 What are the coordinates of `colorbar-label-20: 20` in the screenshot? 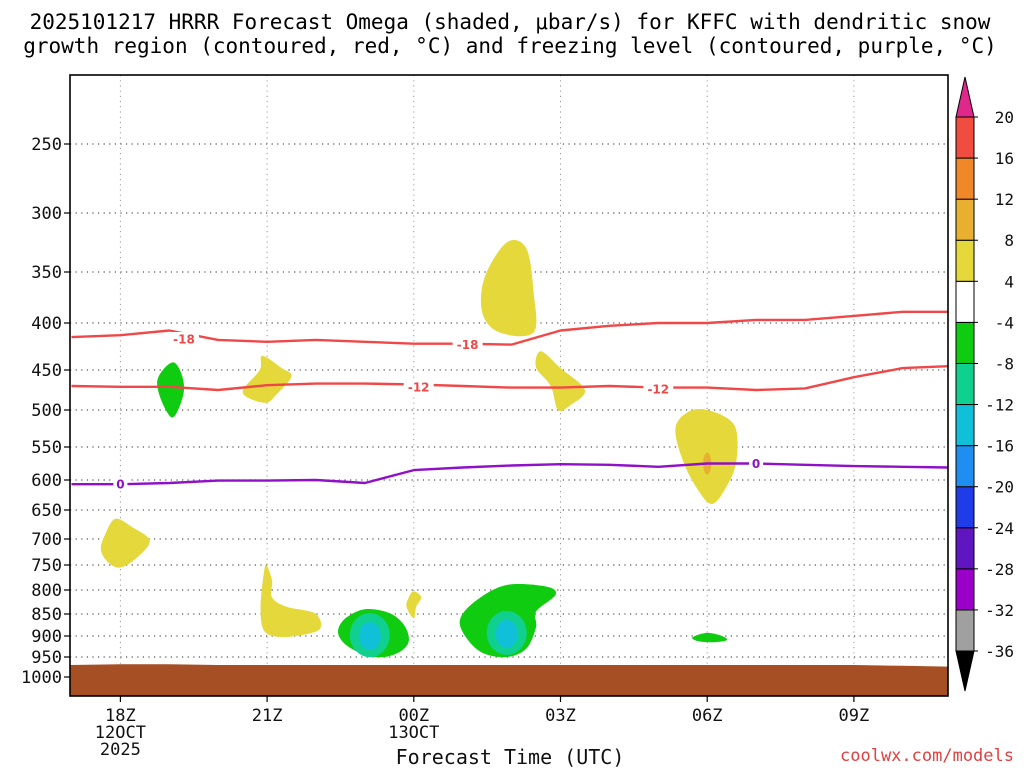 It's located at (1004, 117).